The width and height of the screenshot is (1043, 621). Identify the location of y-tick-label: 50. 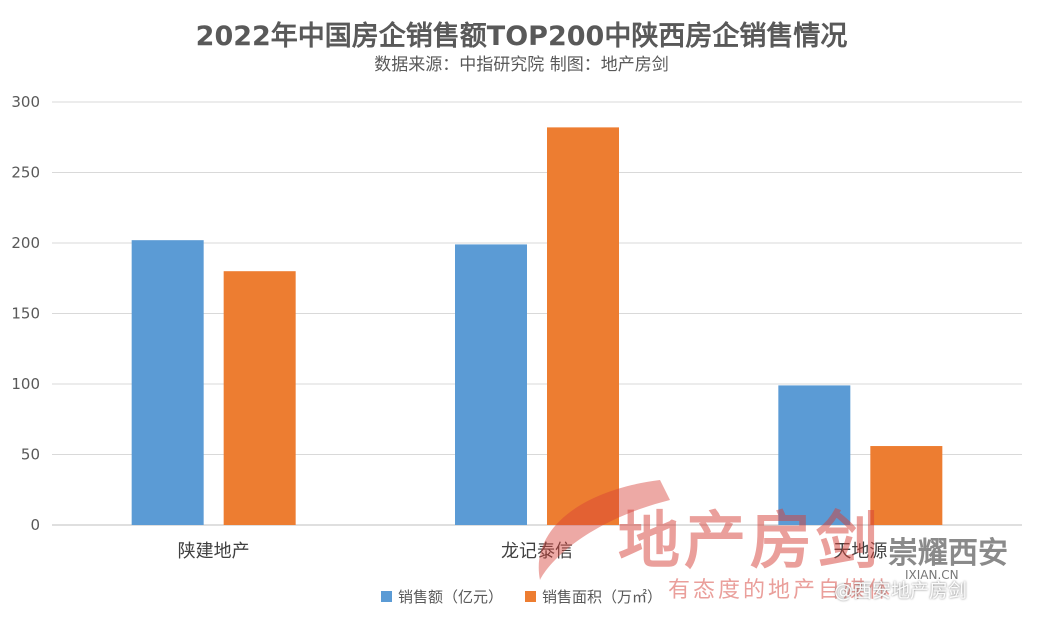
(30, 455).